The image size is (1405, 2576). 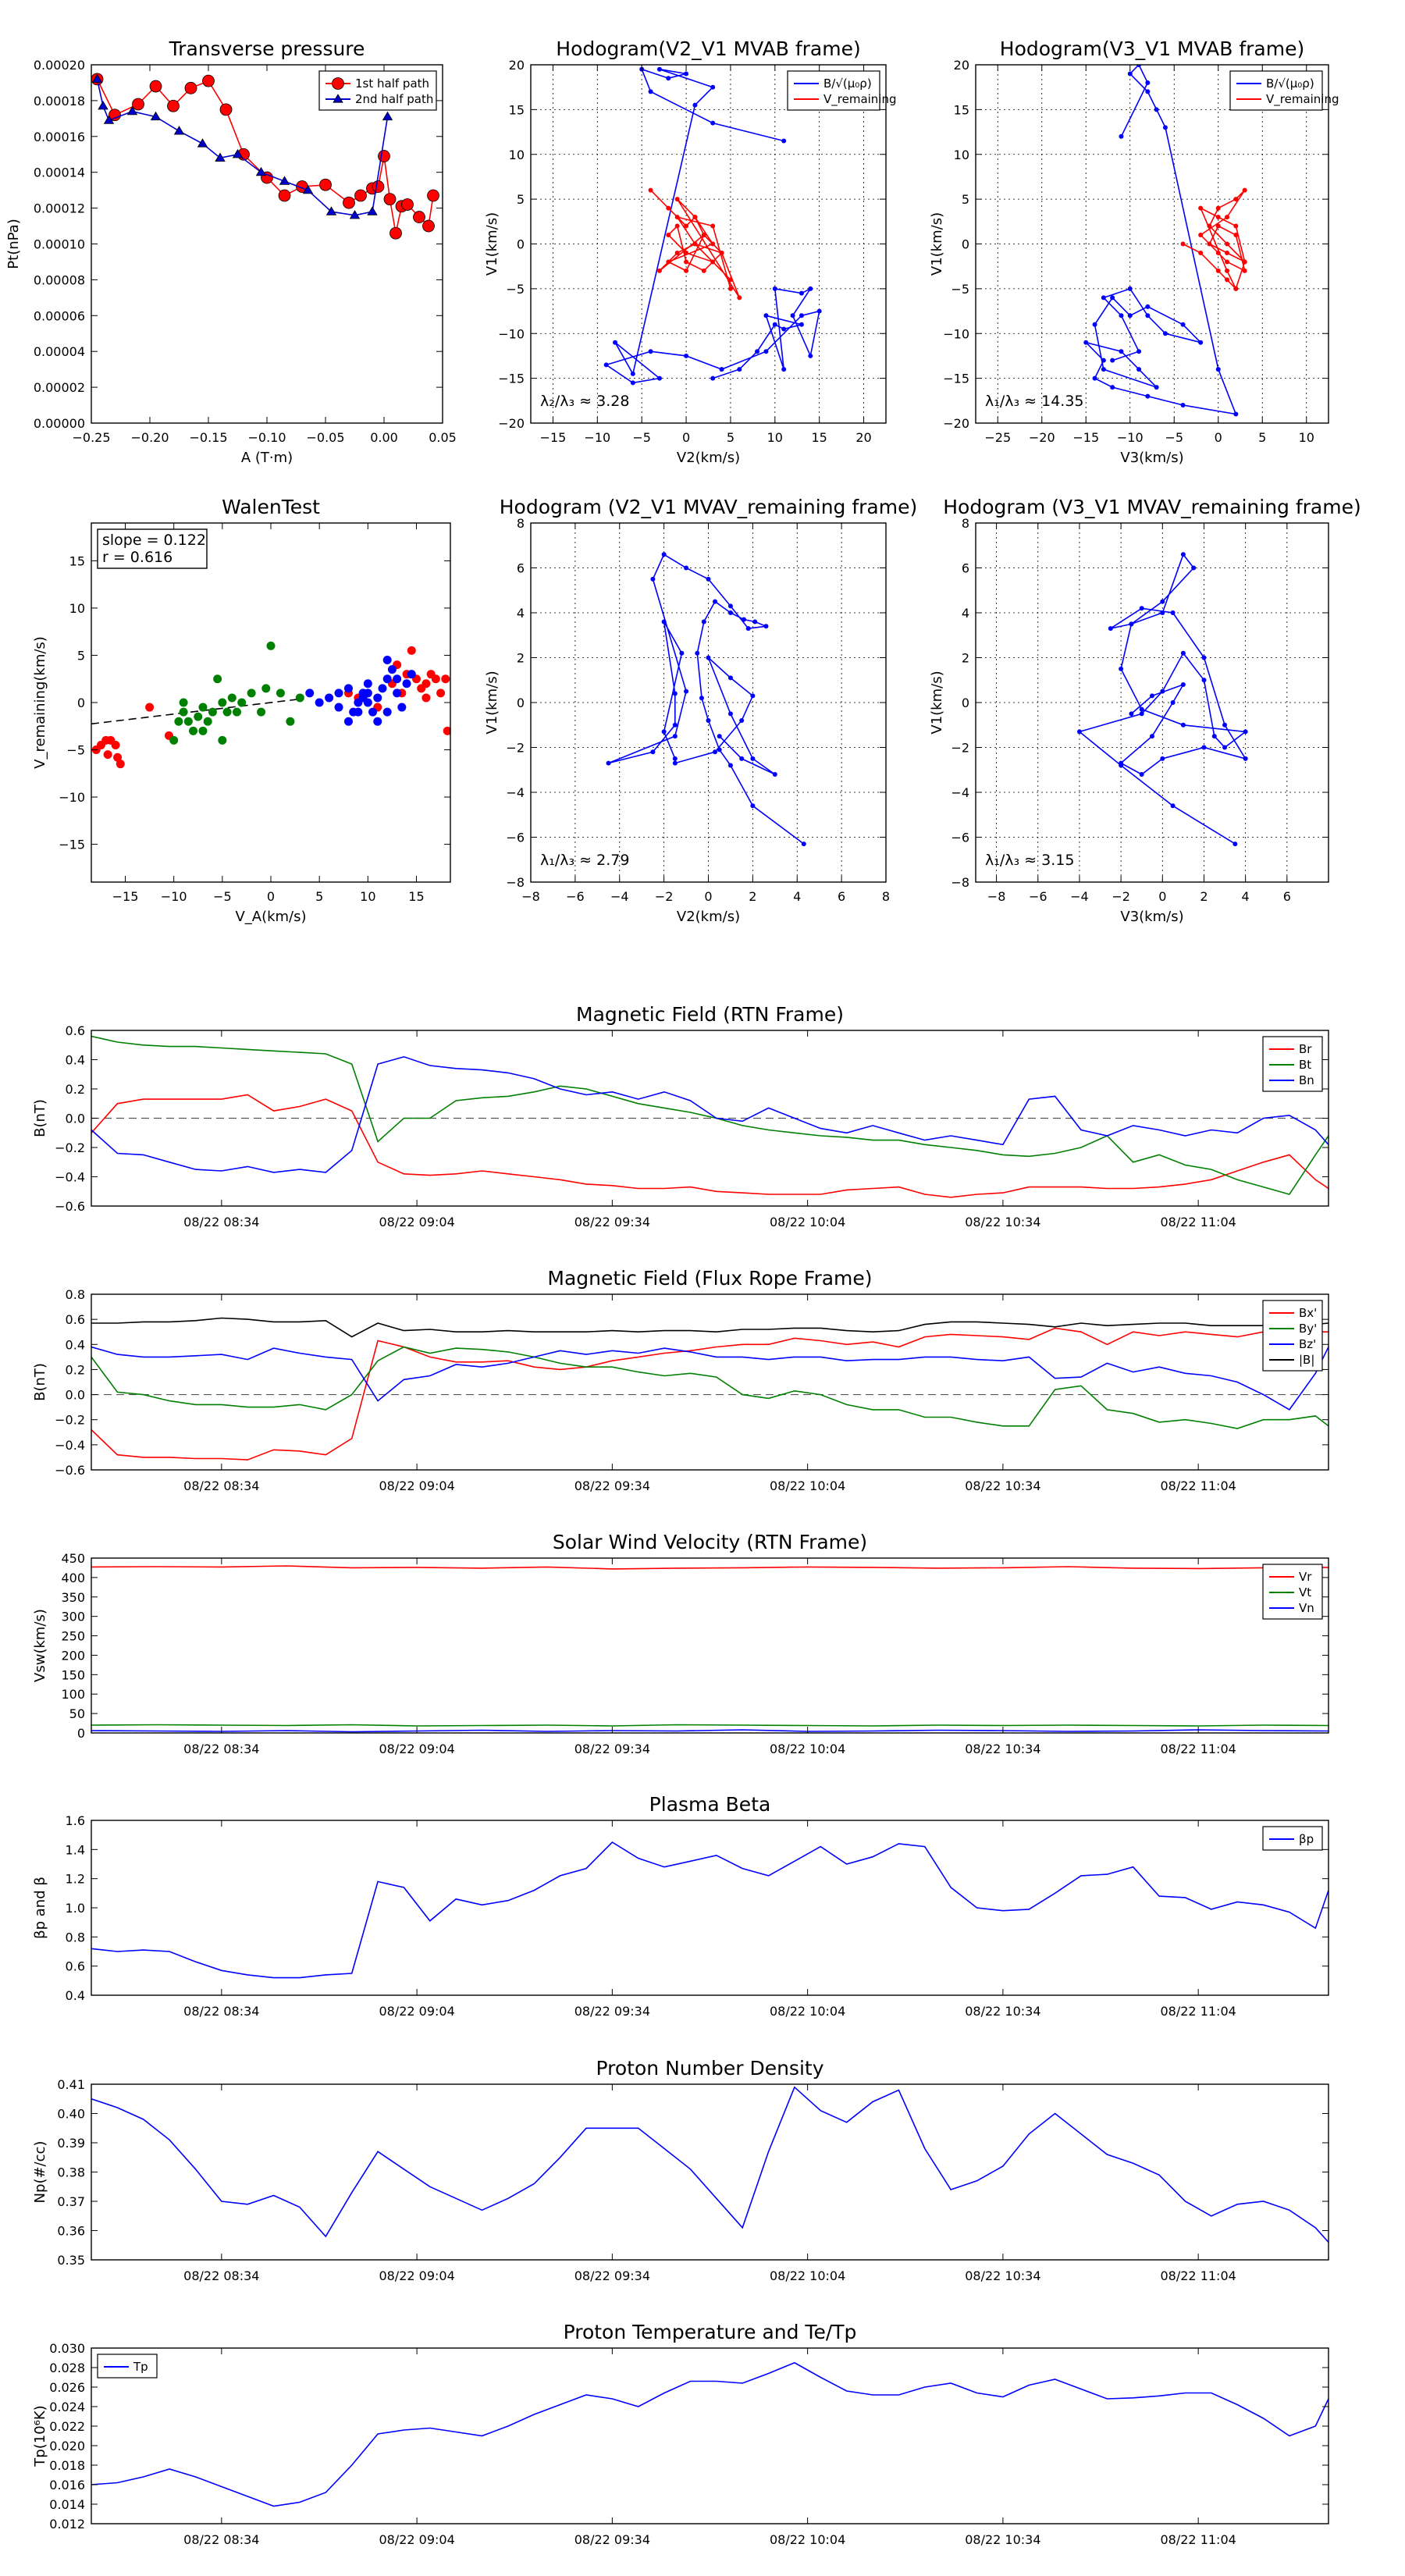 I want to click on y-tick-label: 10, so click(x=517, y=155).